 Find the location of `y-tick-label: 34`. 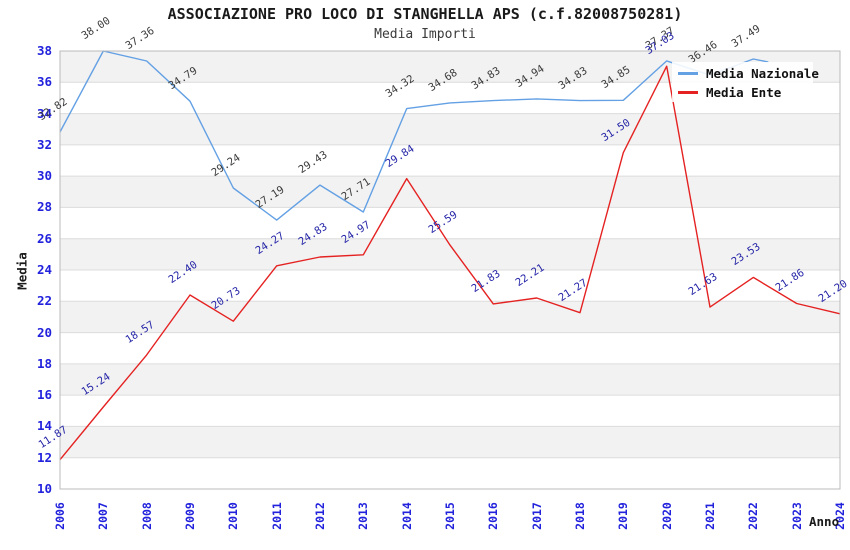

y-tick-label: 34 is located at coordinates (44, 113).